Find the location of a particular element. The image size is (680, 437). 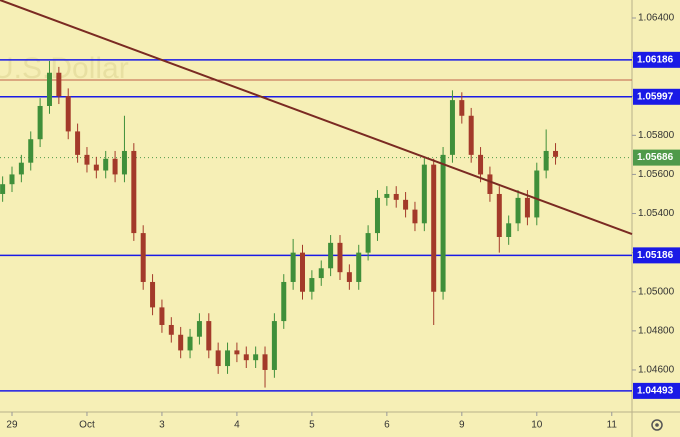

settings-icon is located at coordinates (657, 425).